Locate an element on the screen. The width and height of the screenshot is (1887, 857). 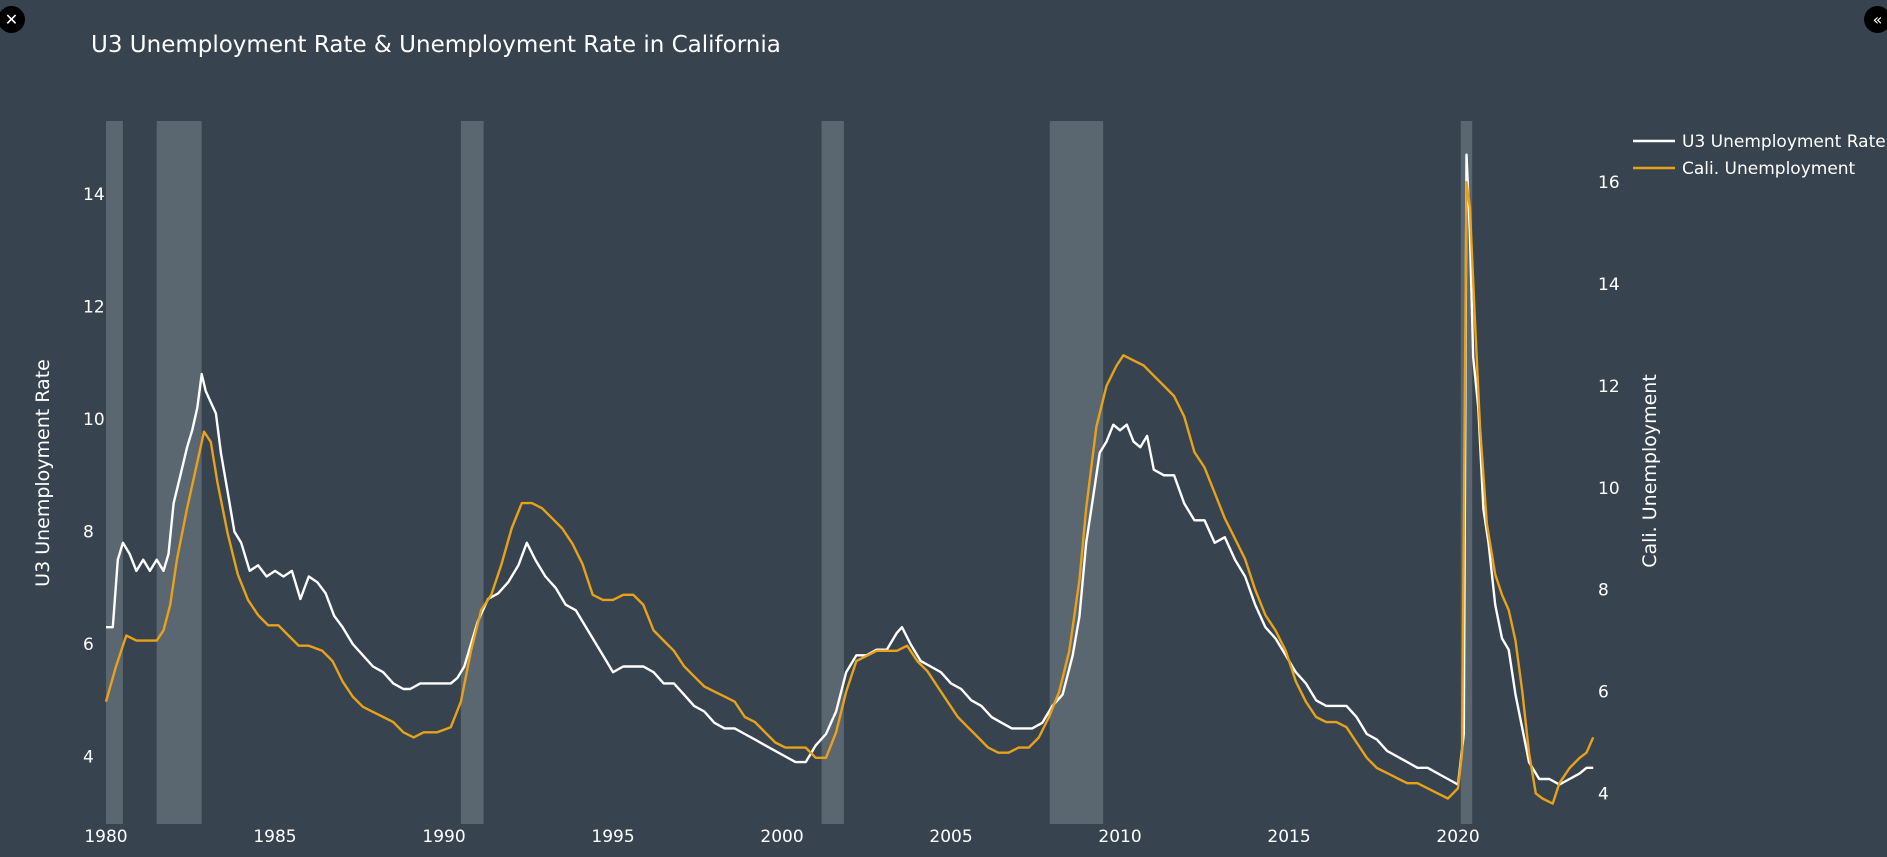
x-tick-label: 2005 is located at coordinates (950, 837).